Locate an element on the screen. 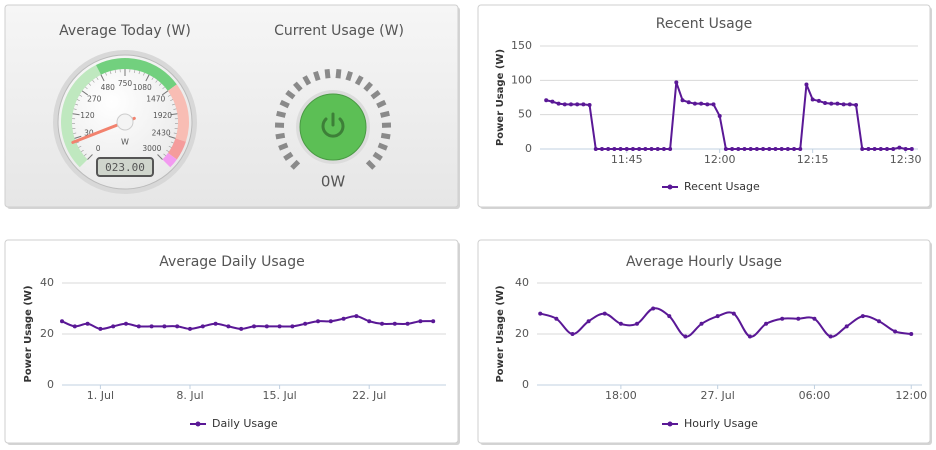  x-tick-label: 12:00 is located at coordinates (911, 395).